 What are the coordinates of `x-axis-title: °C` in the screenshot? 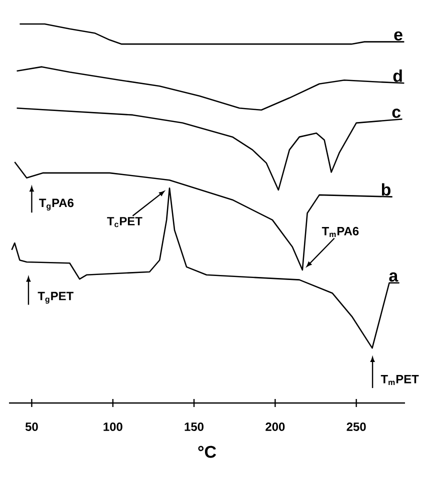 It's located at (207, 452).